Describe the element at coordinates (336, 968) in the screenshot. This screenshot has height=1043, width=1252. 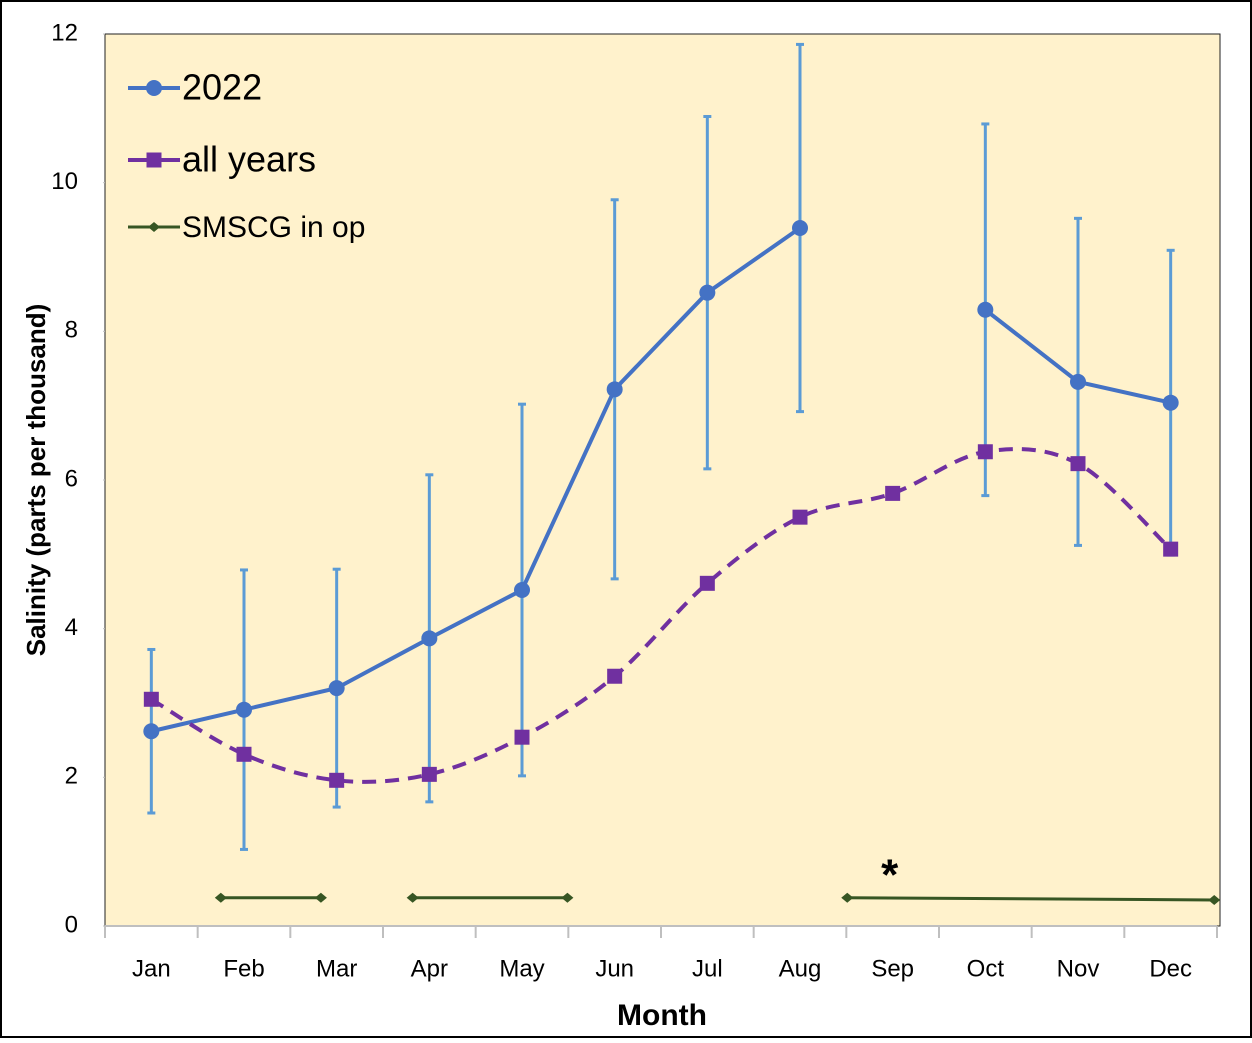
I see `x-tick-label: Mar` at that location.